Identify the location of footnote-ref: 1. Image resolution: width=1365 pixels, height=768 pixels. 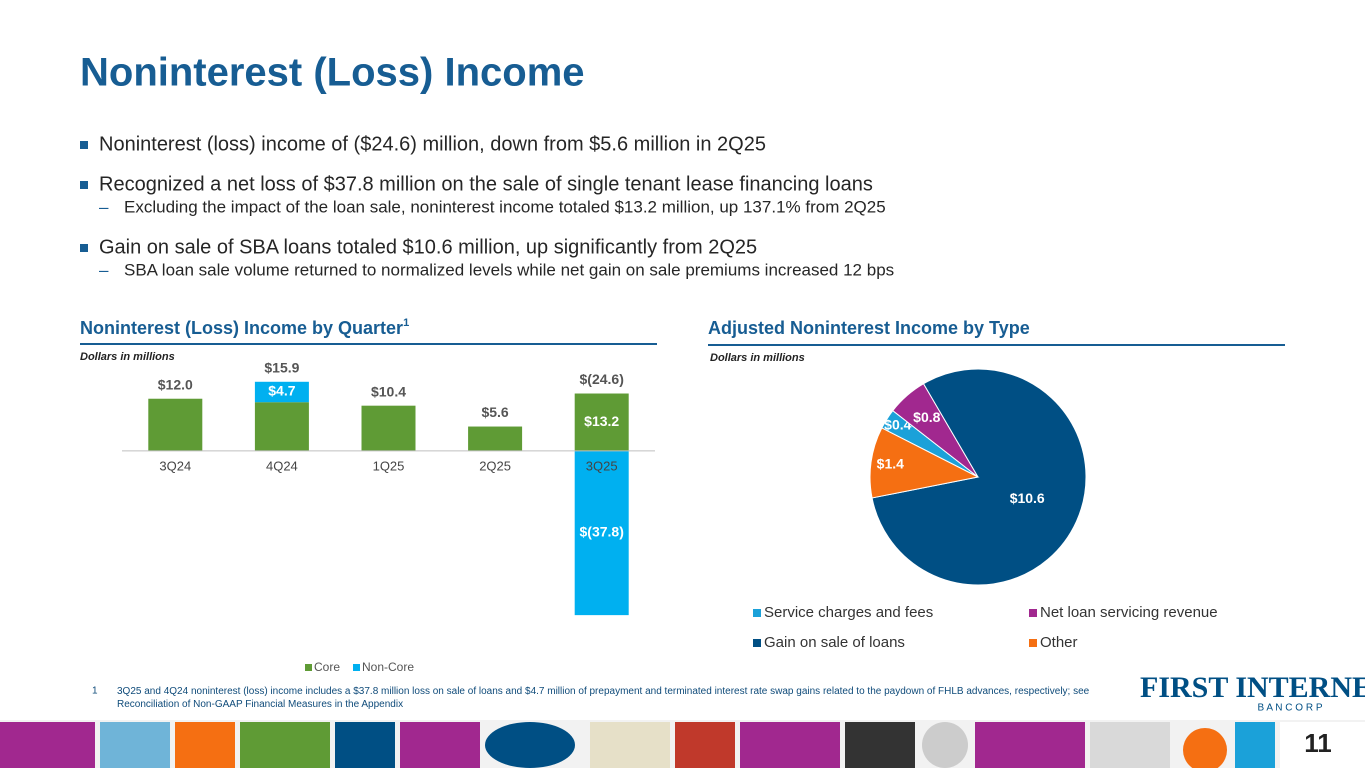
(406, 323).